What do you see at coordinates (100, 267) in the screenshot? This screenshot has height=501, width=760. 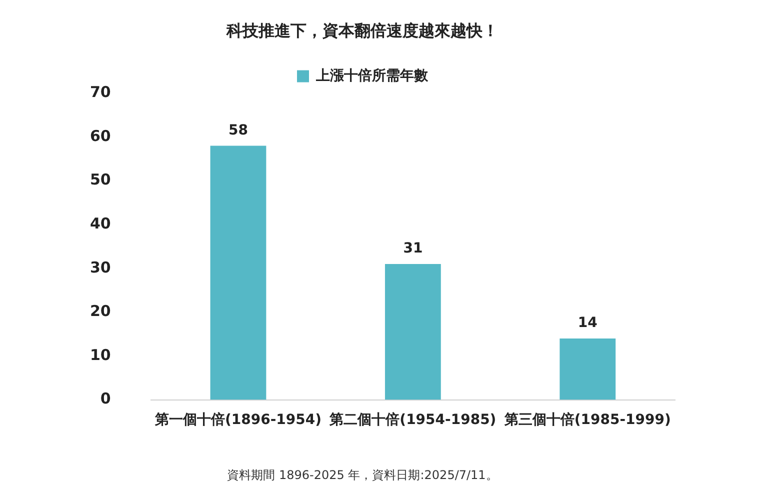 I see `y-tick-label: 30` at bounding box center [100, 267].